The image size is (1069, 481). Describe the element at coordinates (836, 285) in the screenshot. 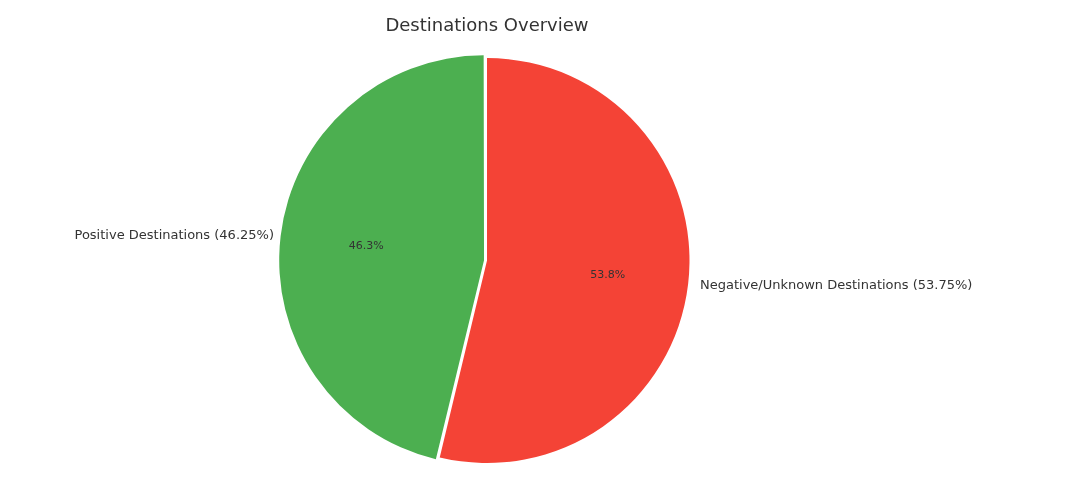

I see `slice-label: Negative/Unknown Destinations (53.75%)` at that location.